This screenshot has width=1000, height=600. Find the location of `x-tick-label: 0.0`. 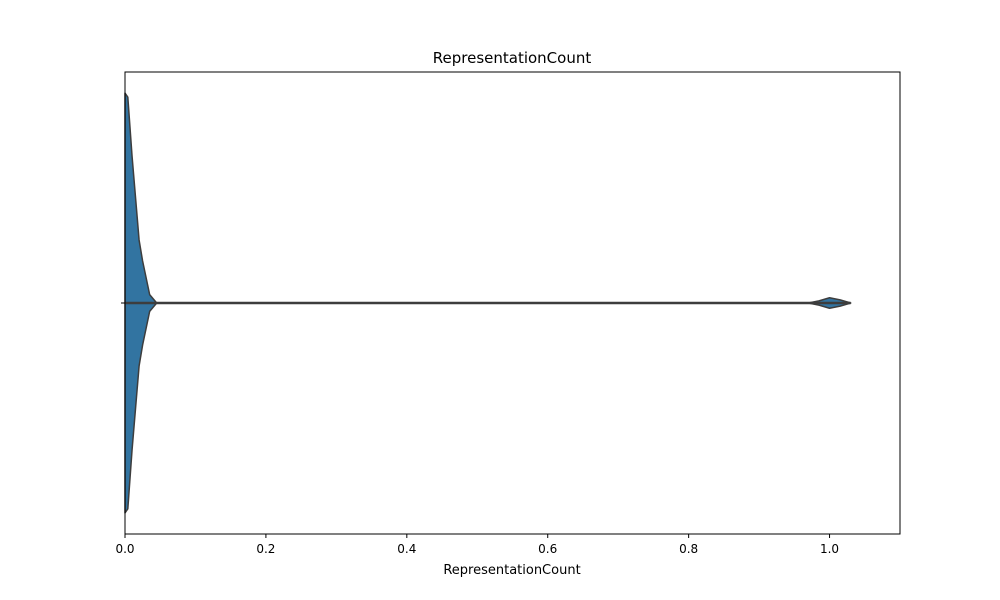

x-tick-label: 0.0 is located at coordinates (124, 549).